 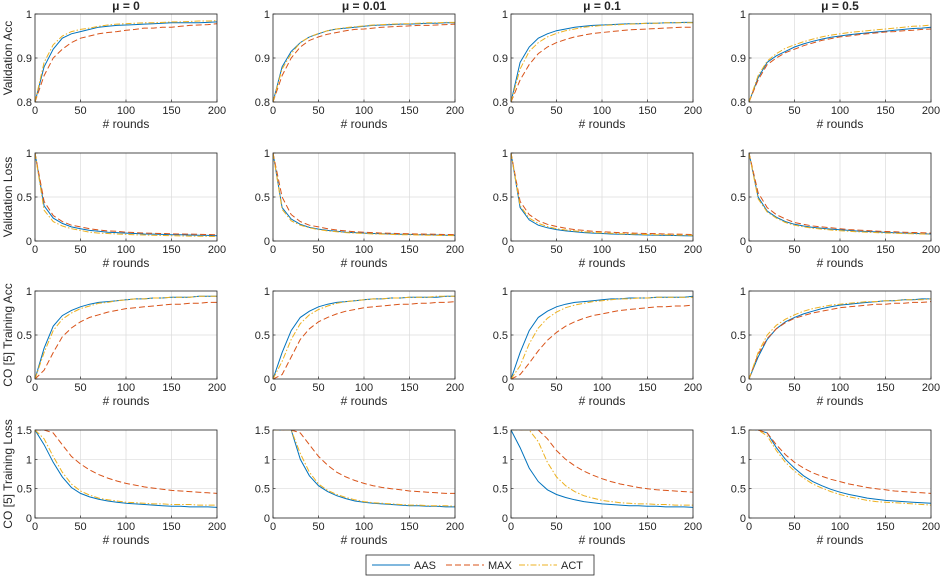 What do you see at coordinates (840, 6) in the screenshot?
I see `column-title-4: μ = 0.5` at bounding box center [840, 6].